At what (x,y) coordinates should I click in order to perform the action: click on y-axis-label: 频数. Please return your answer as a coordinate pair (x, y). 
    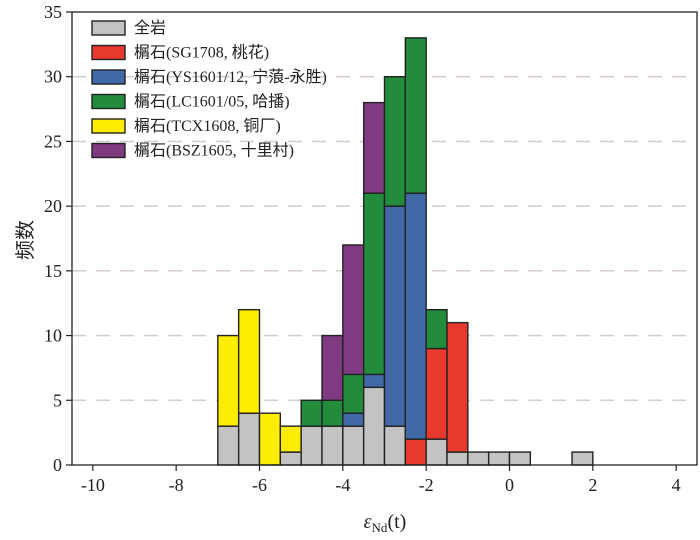
    Looking at the image, I should click on (25, 240).